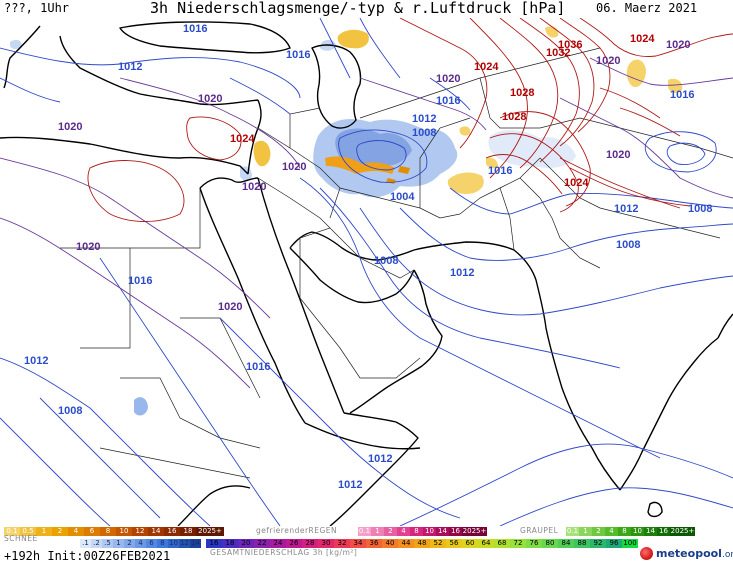  Describe the element at coordinates (532, 149) in the screenshot. I see `snow-tibet` at that location.